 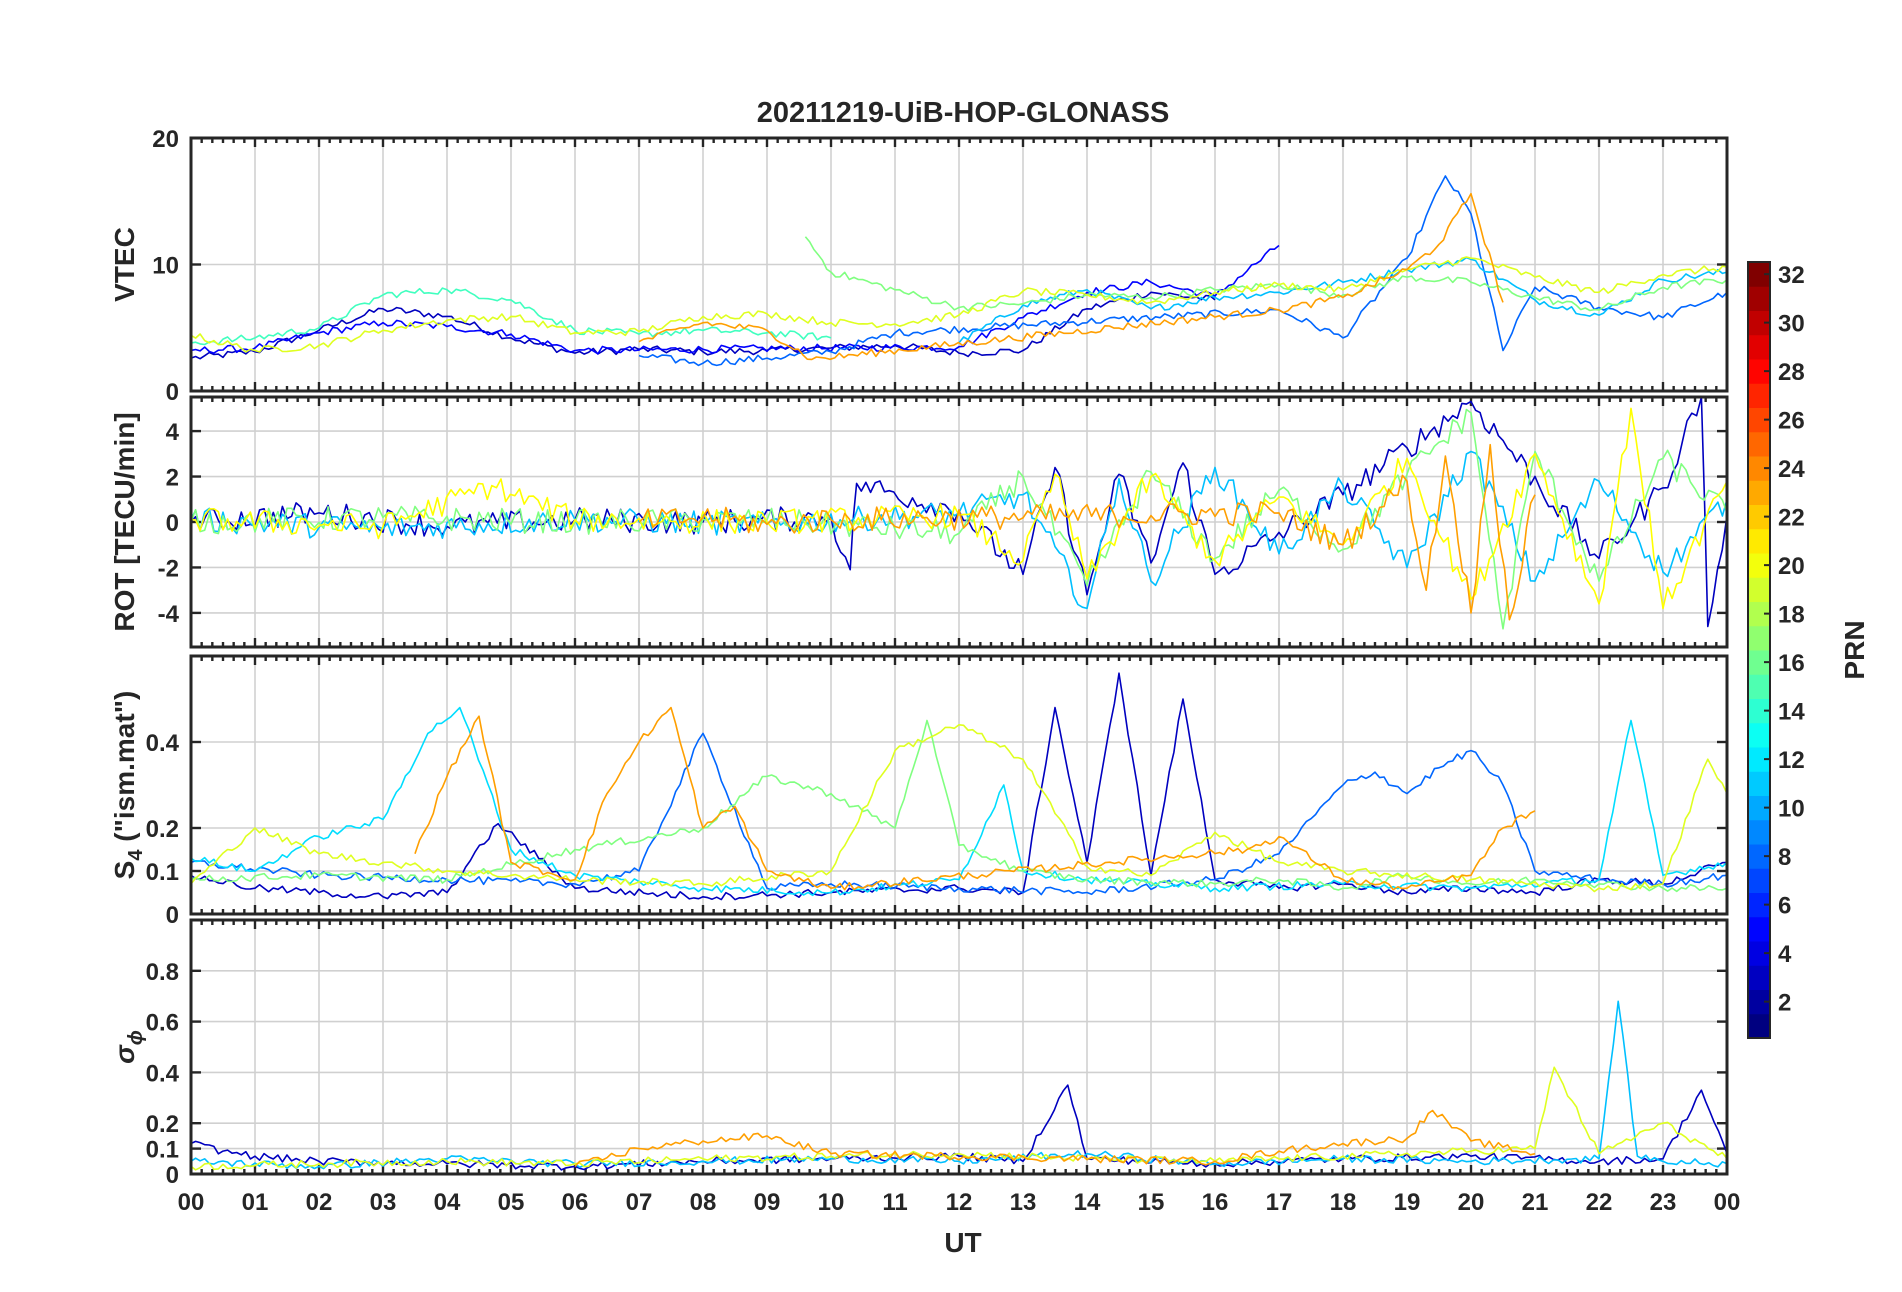 I want to click on x-axis-label: UT, so click(x=962, y=1242).